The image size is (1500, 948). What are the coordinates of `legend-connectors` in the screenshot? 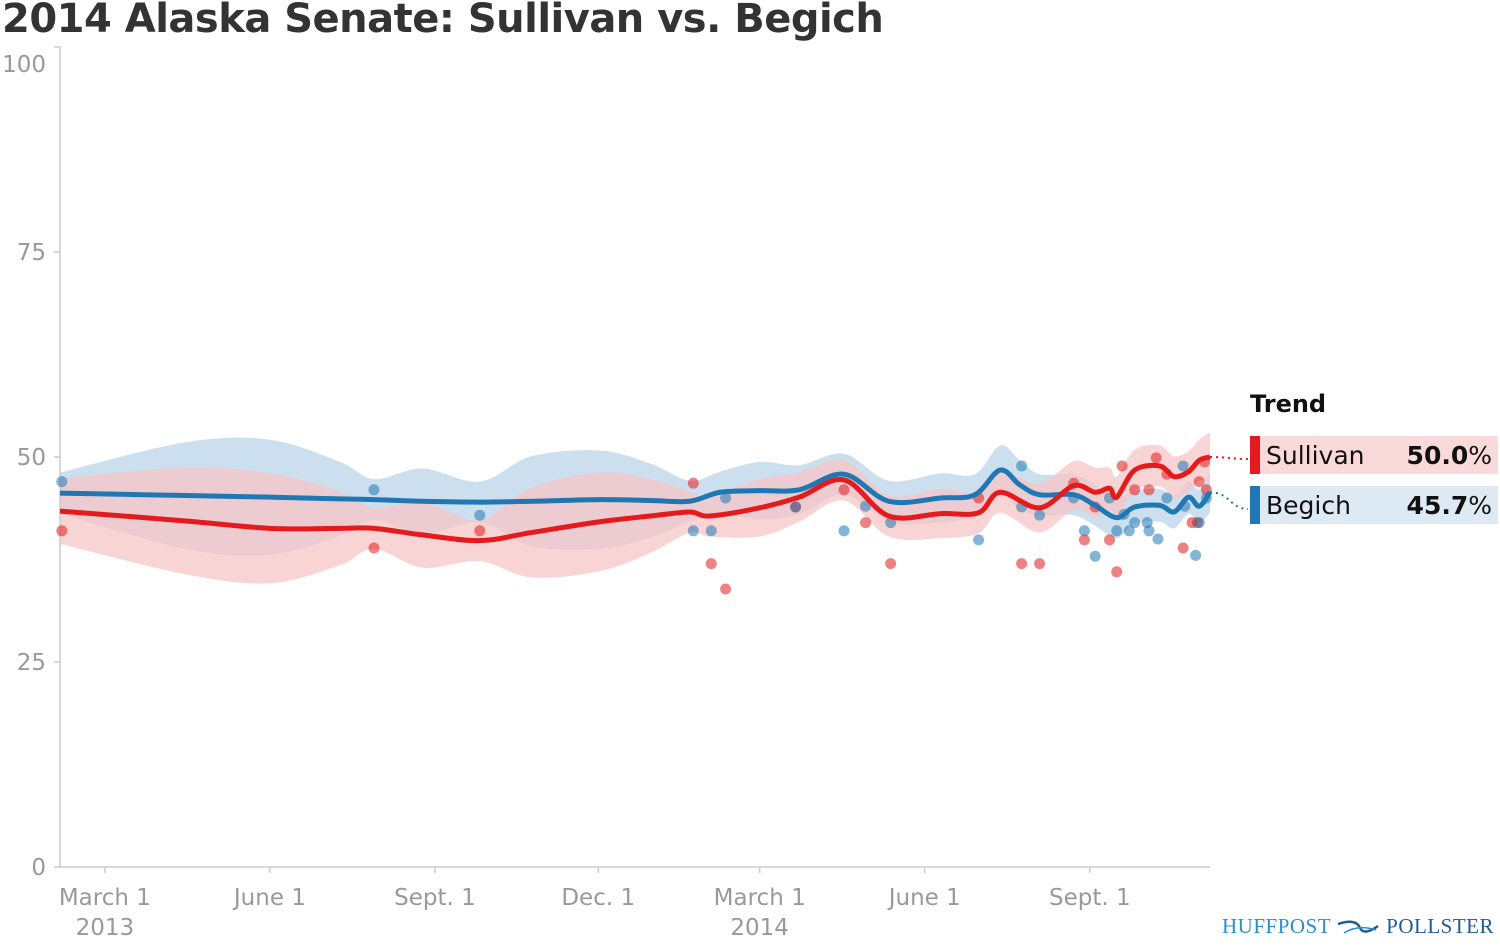 It's located at (1229, 483).